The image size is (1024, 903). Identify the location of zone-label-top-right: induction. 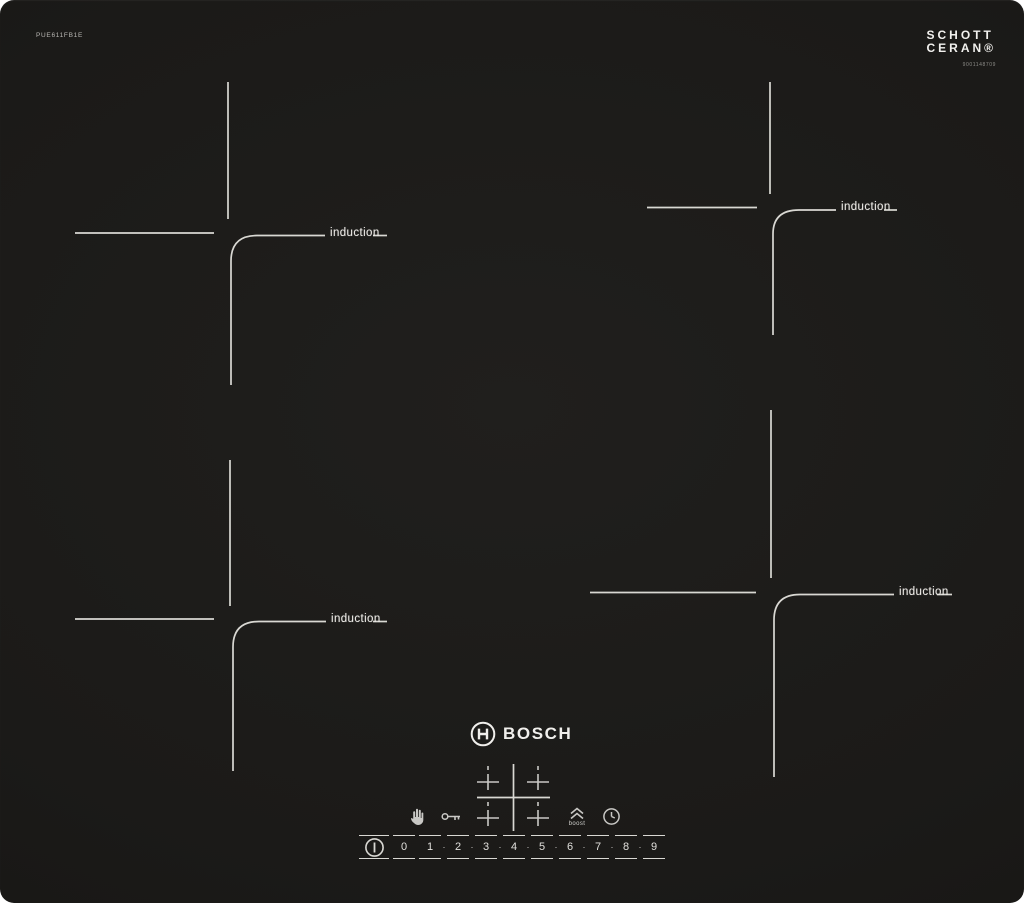
(866, 207).